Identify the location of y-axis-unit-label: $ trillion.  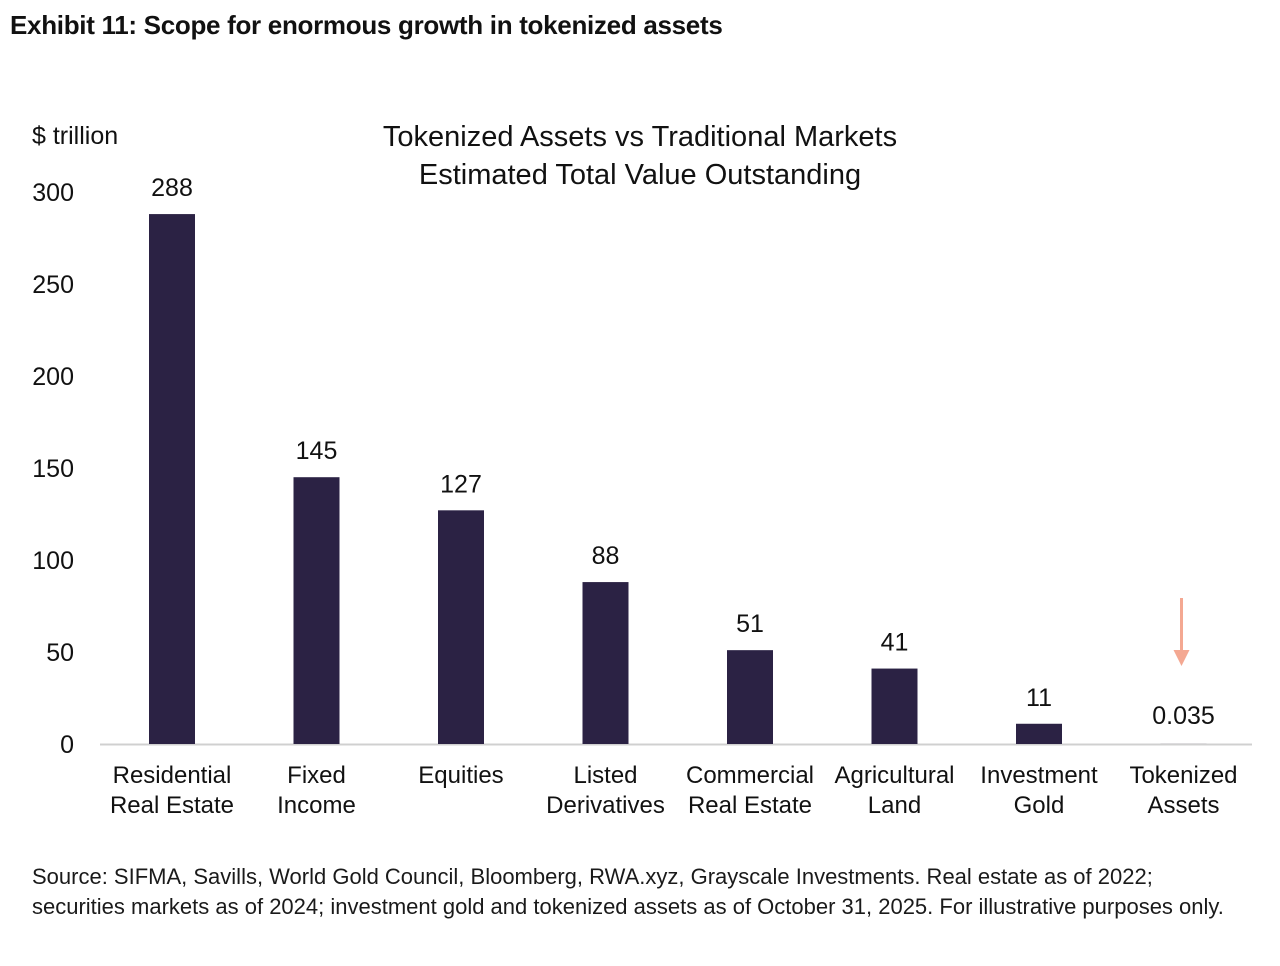
(75, 136).